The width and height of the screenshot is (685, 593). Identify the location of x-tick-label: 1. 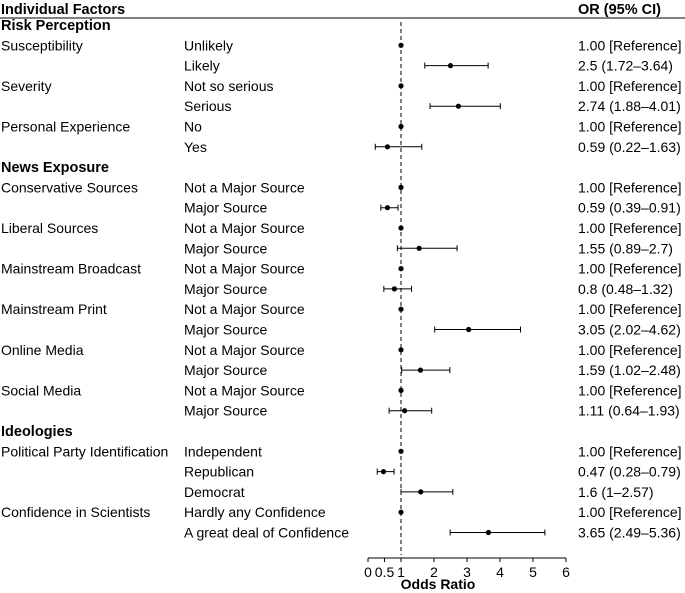
(401, 572).